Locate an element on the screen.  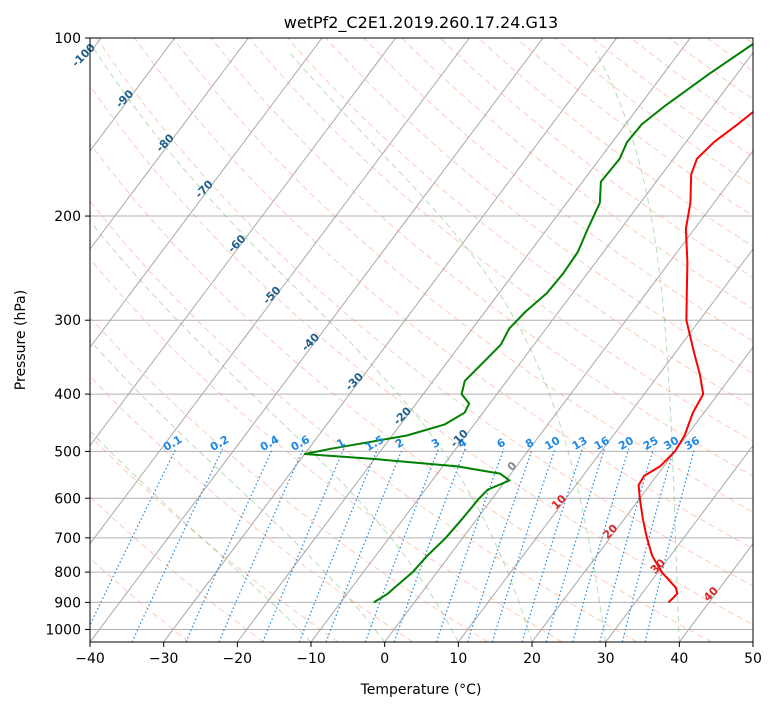
x-tick-label: 20 is located at coordinates (532, 659).